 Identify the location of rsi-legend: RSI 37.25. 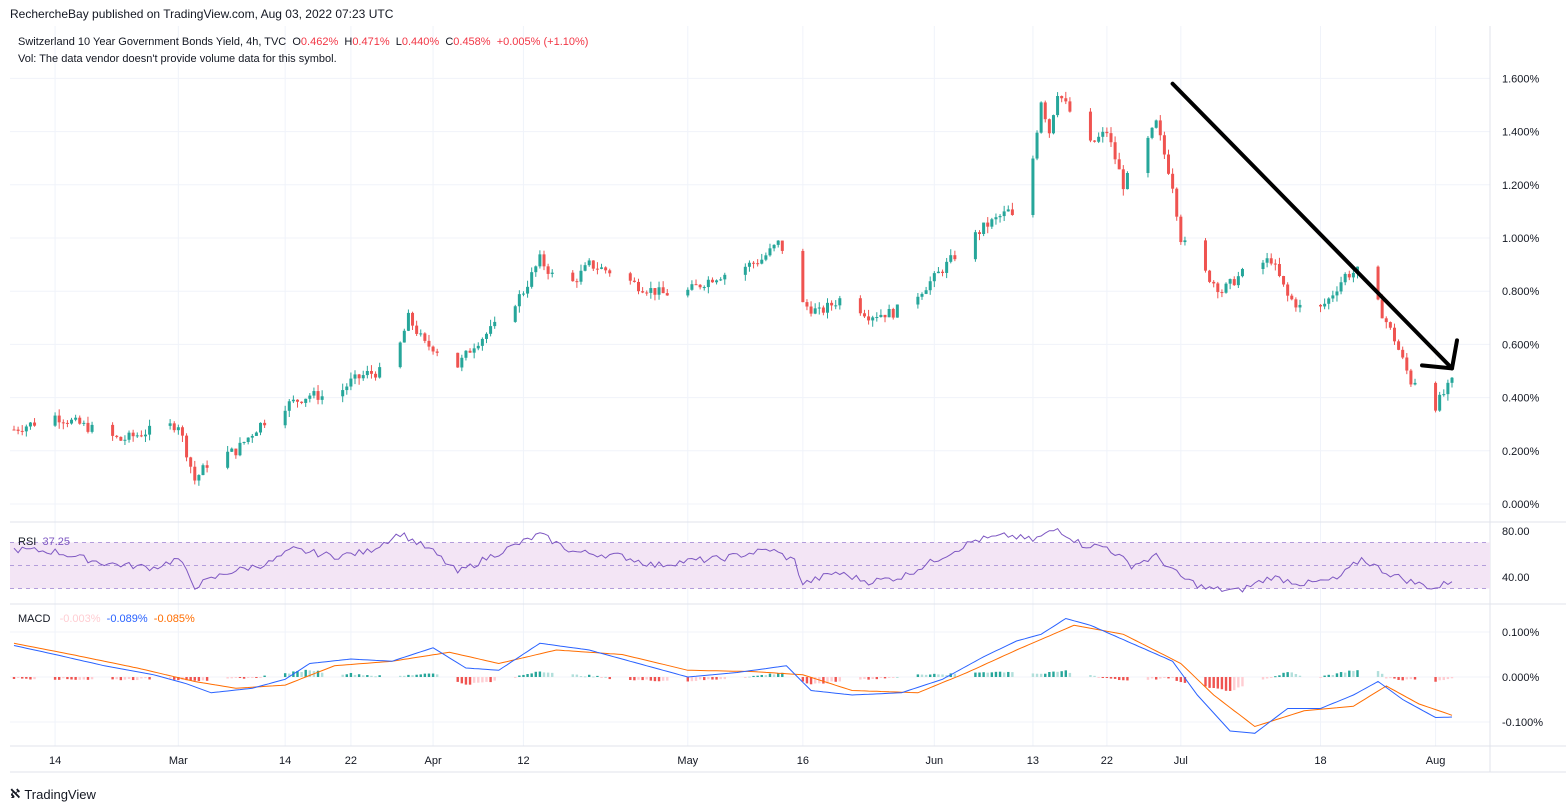
(44, 542).